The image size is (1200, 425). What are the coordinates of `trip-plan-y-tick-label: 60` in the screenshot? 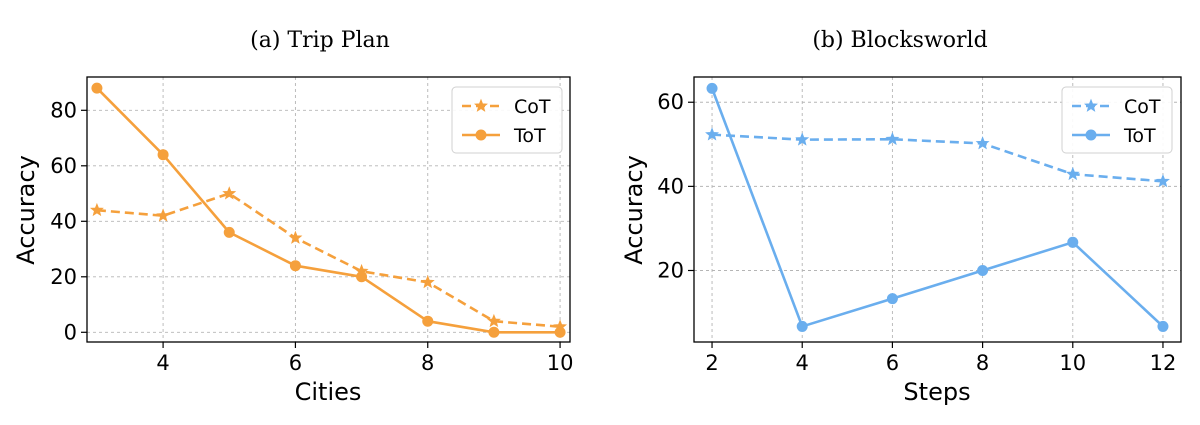 It's located at (63, 166).